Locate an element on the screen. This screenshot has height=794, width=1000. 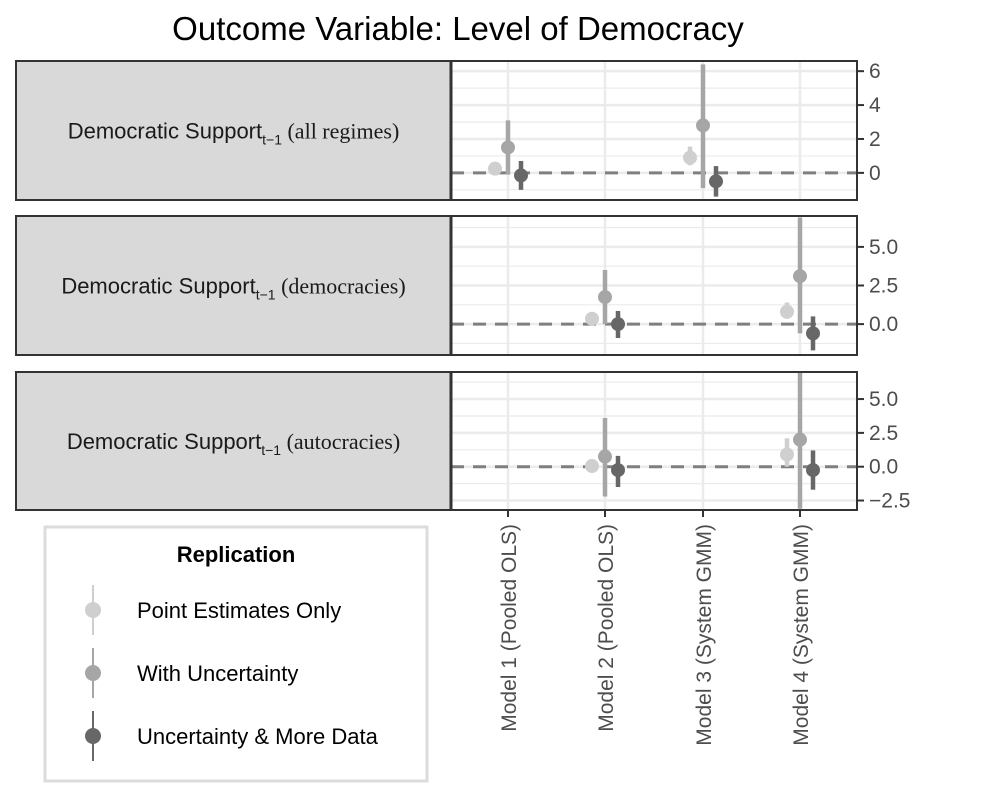
legend-item-label: With Uncertainty is located at coordinates (217, 673).